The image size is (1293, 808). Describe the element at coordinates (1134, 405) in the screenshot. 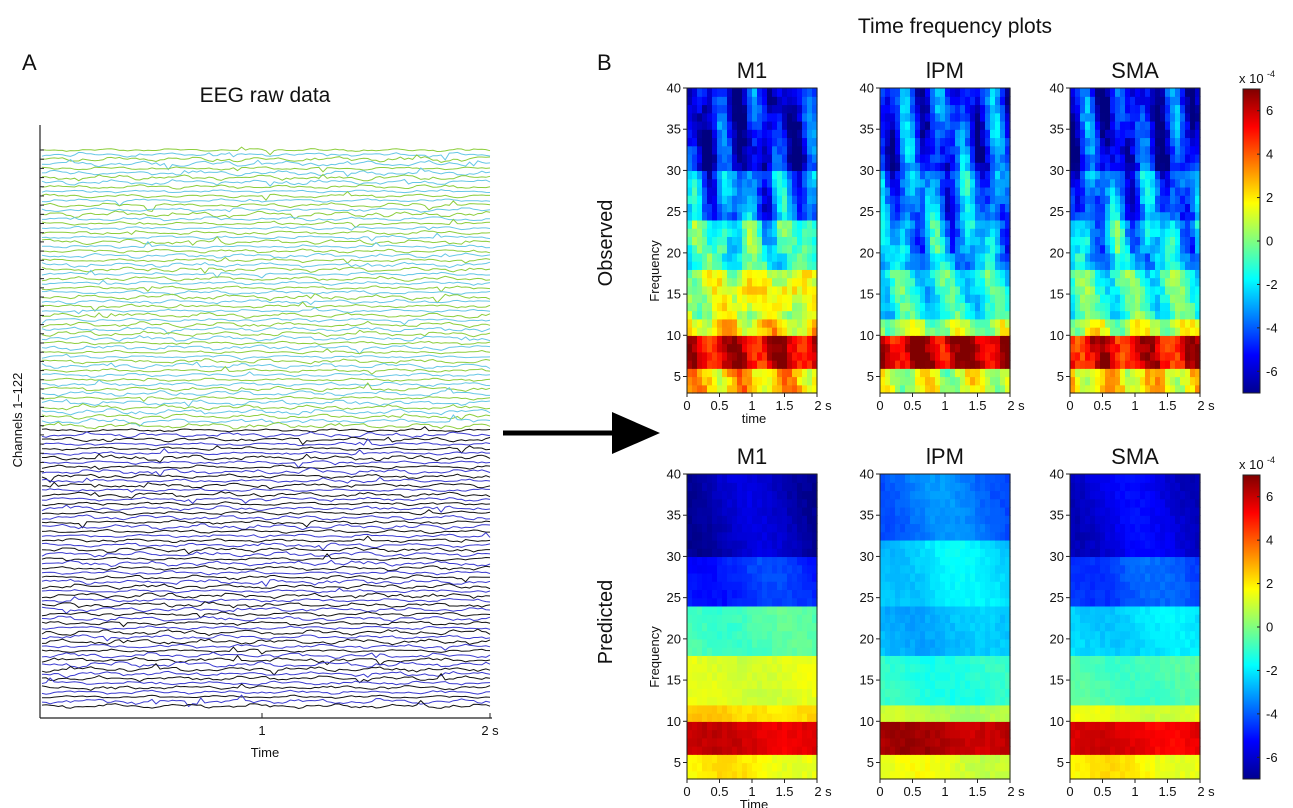

I see `tf-x-tick-label: 1` at that location.